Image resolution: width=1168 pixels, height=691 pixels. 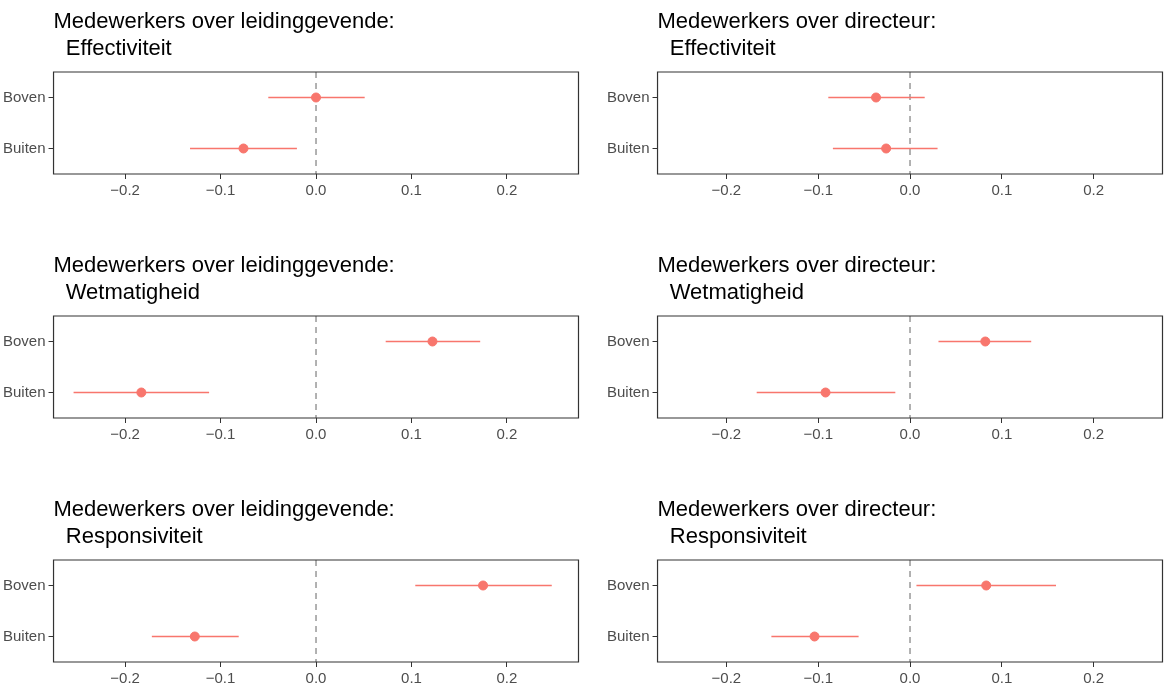 I want to click on chart-title: Medewerkers over leidinggevende: Effectiviteit, so click(x=224, y=34).